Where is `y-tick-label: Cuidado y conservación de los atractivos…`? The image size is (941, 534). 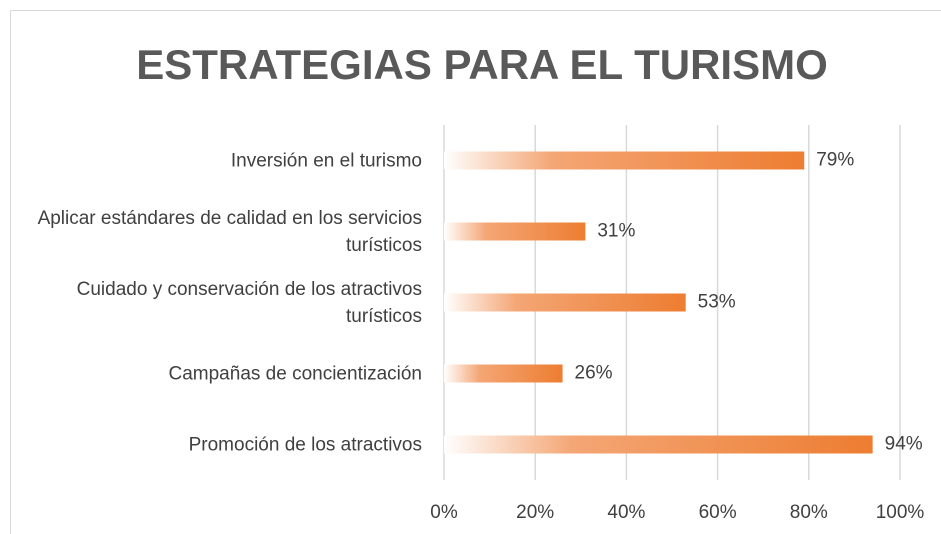
y-tick-label: Cuidado y conservación de los atractivos… is located at coordinates (249, 302).